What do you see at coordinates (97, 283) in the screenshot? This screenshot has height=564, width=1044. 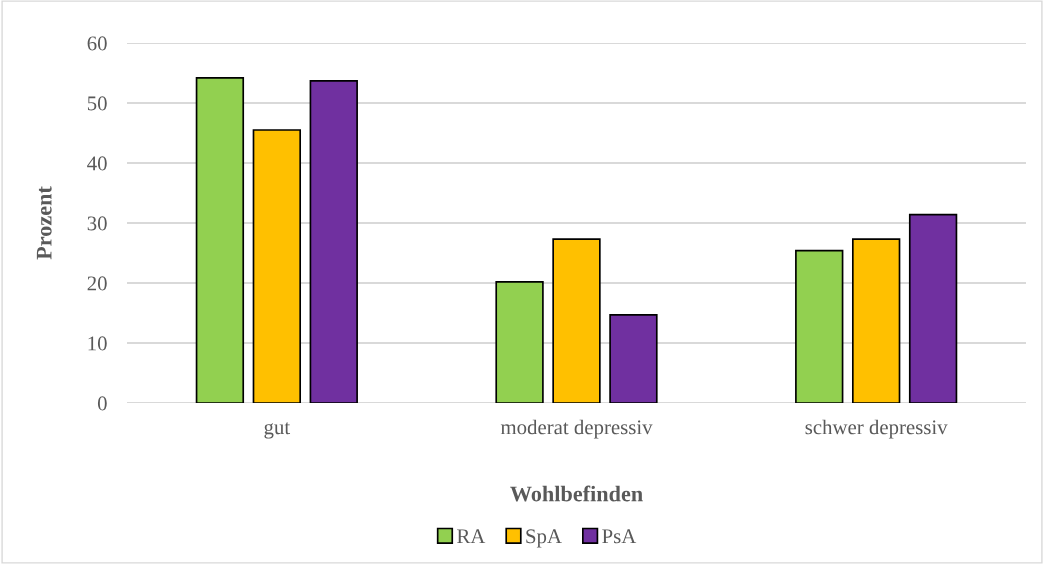 I see `y-tick-label: 20` at bounding box center [97, 283].